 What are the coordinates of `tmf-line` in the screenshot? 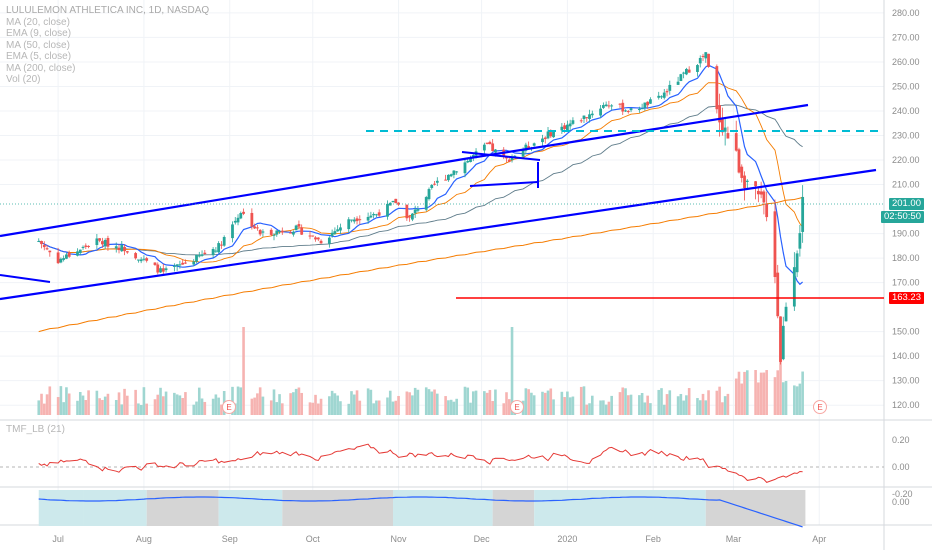 It's located at (420, 463).